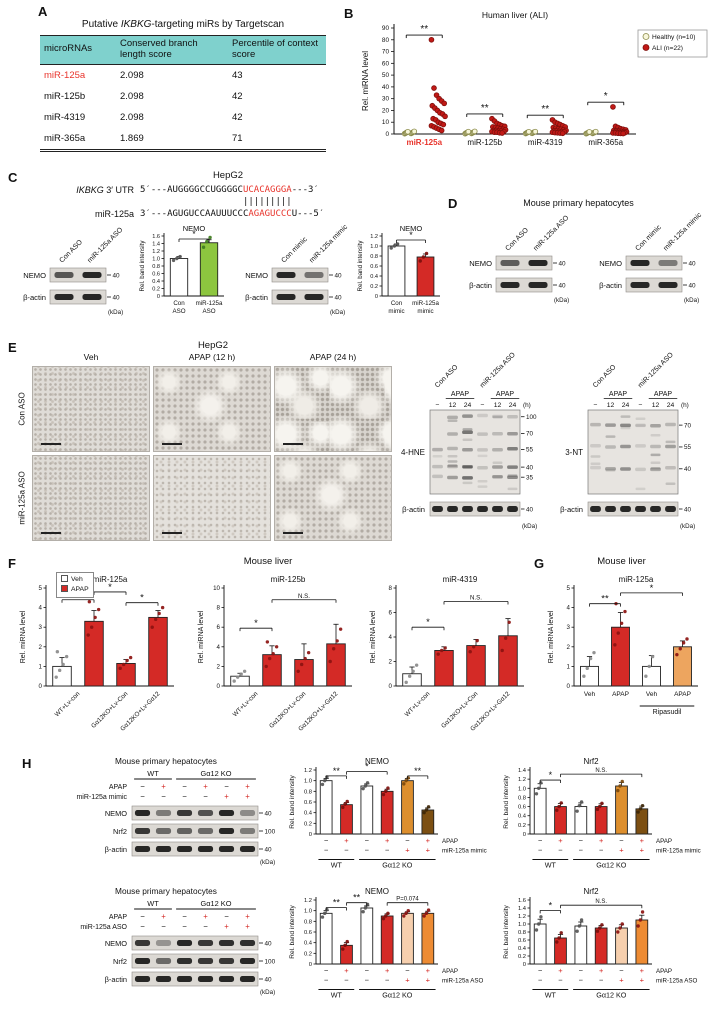 The image size is (709, 1014). I want to click on legend-box, so click(672, 43).